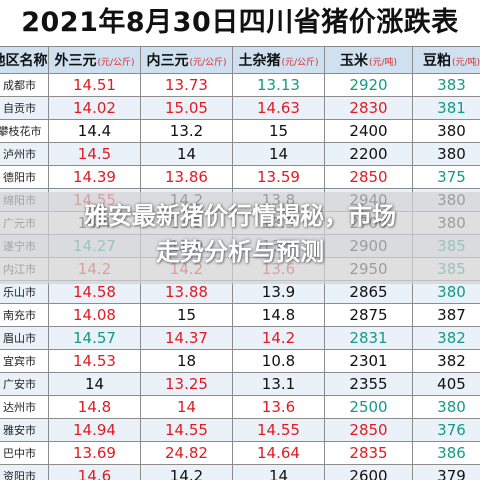 This screenshot has width=480, height=480. Describe the element at coordinates (186, 384) in the screenshot. I see `cell-inner-ternary: 13.25` at that location.